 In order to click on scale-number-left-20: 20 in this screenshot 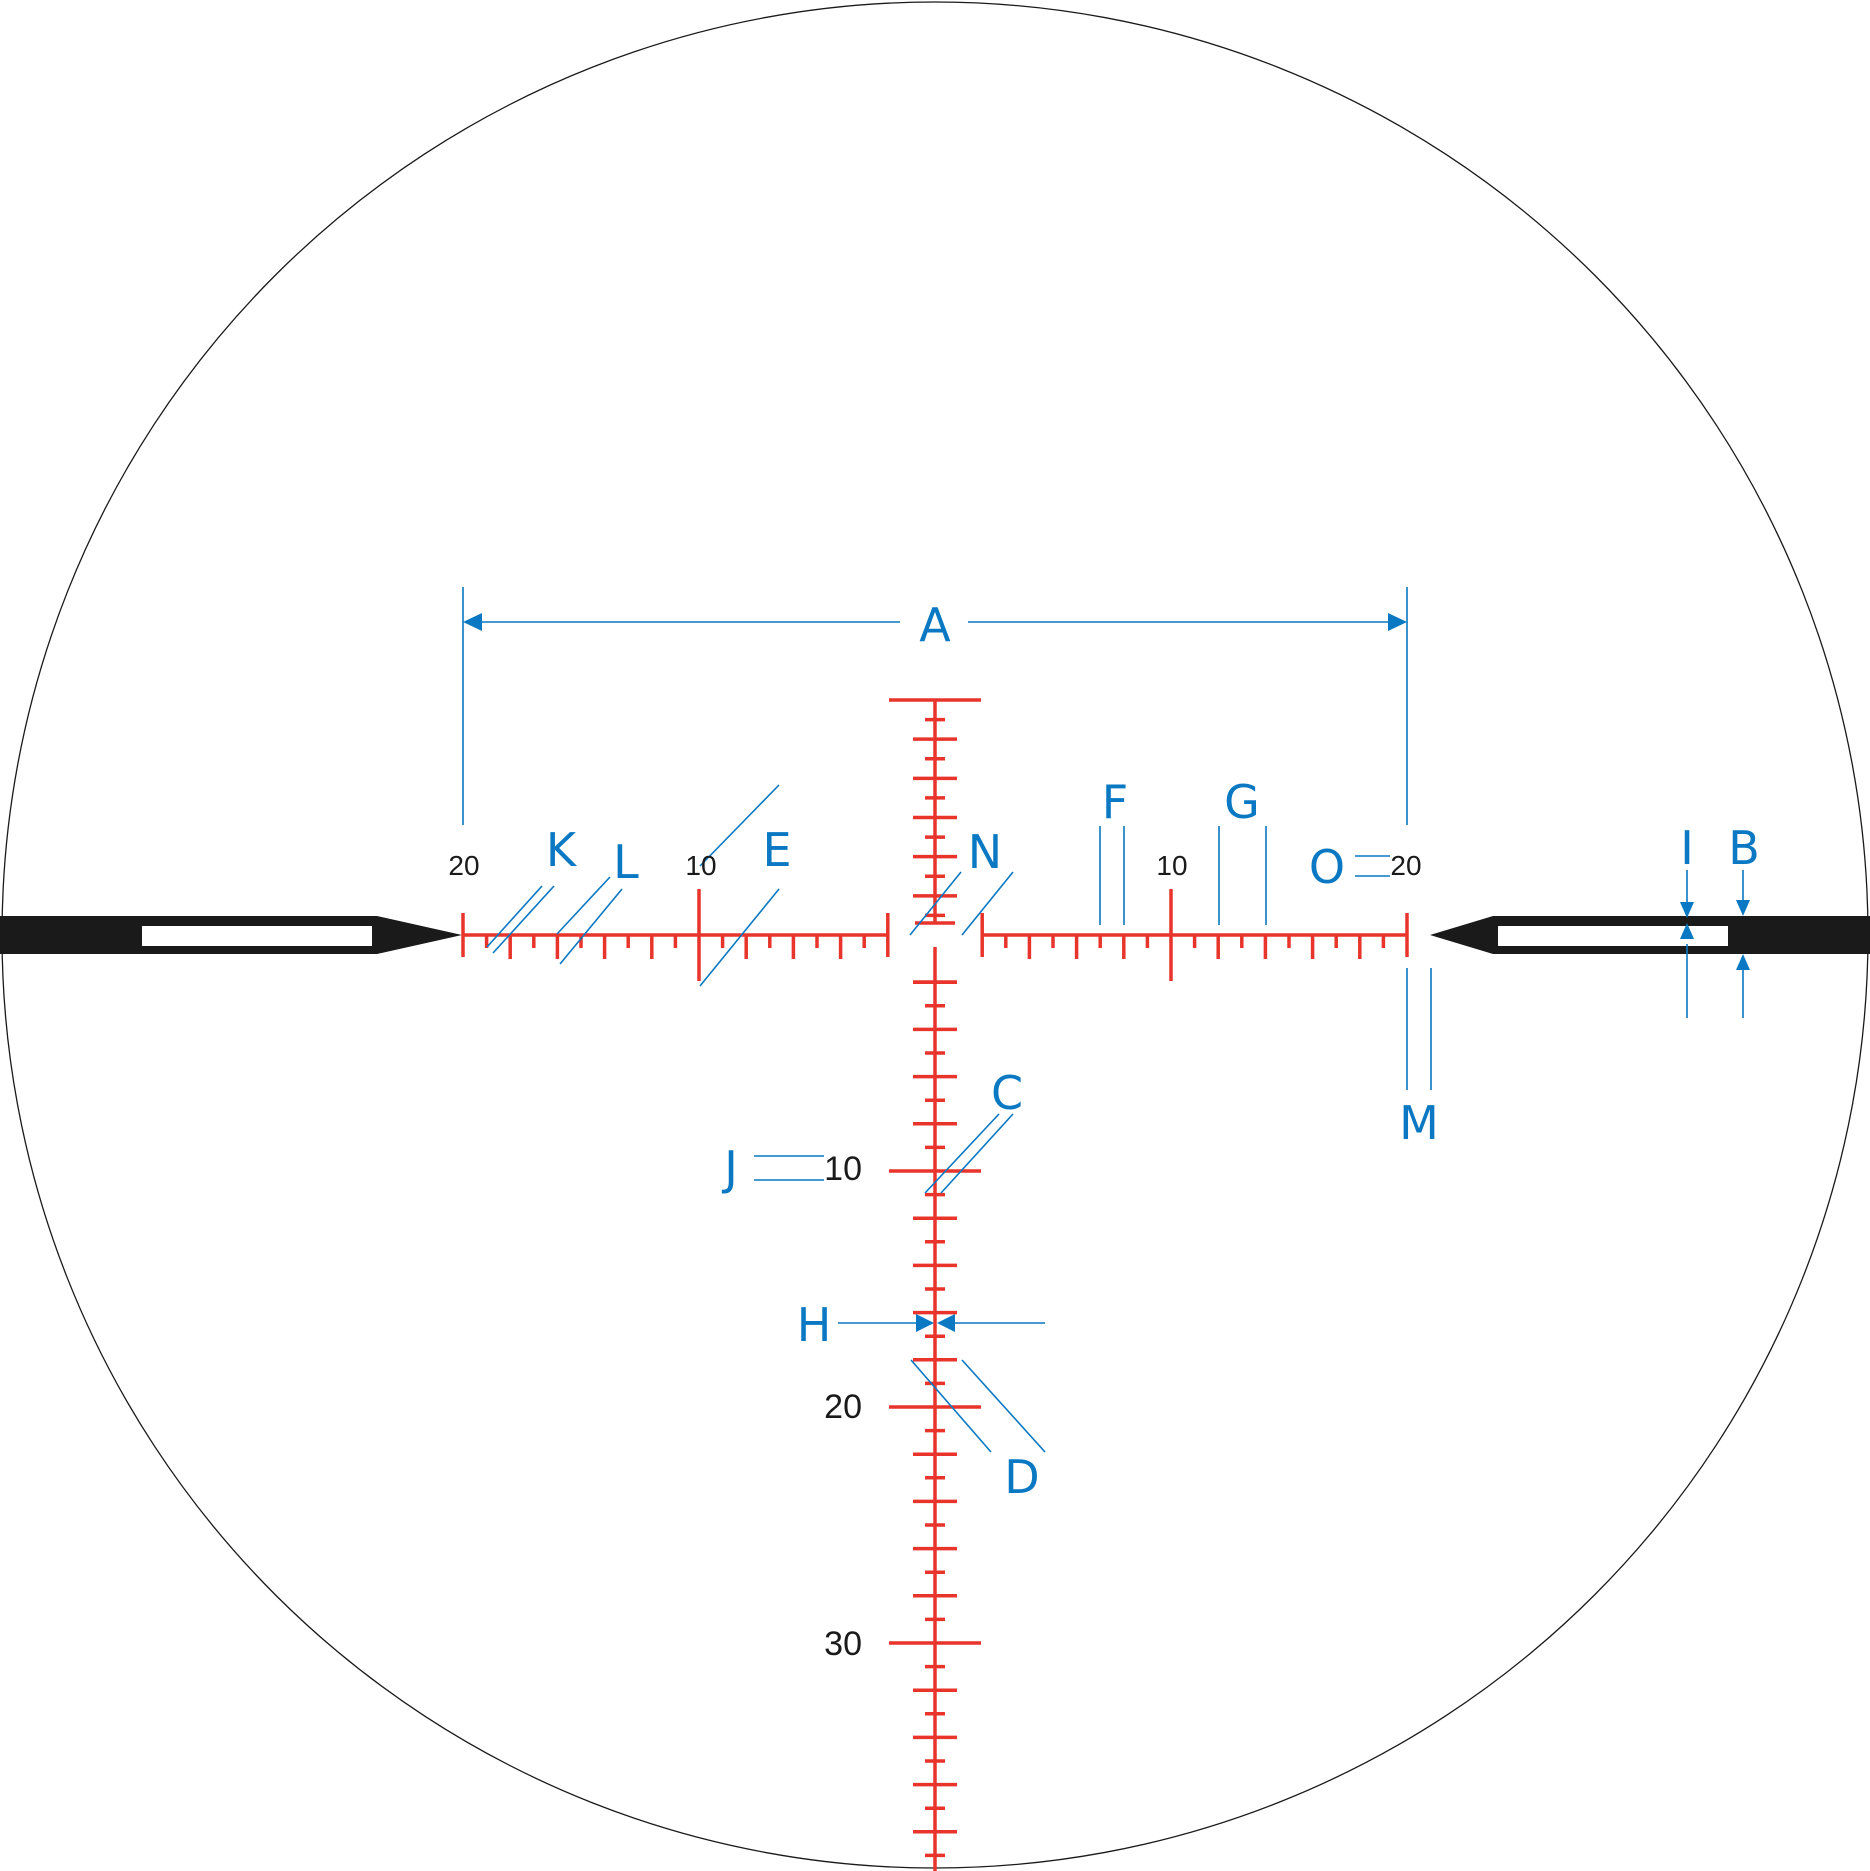, I will do `click(463, 865)`.